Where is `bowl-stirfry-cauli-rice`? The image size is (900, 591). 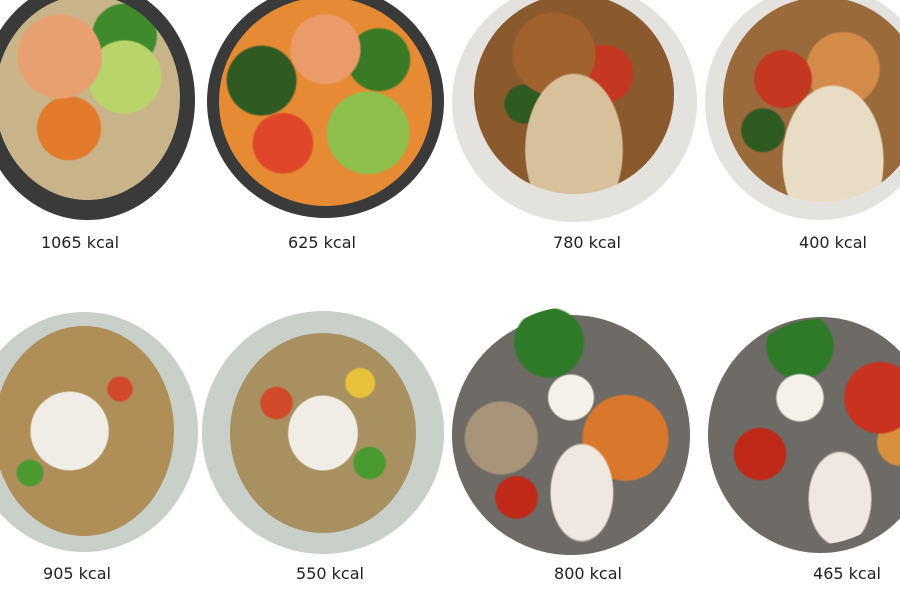
bowl-stirfry-cauli-rice is located at coordinates (802, 110).